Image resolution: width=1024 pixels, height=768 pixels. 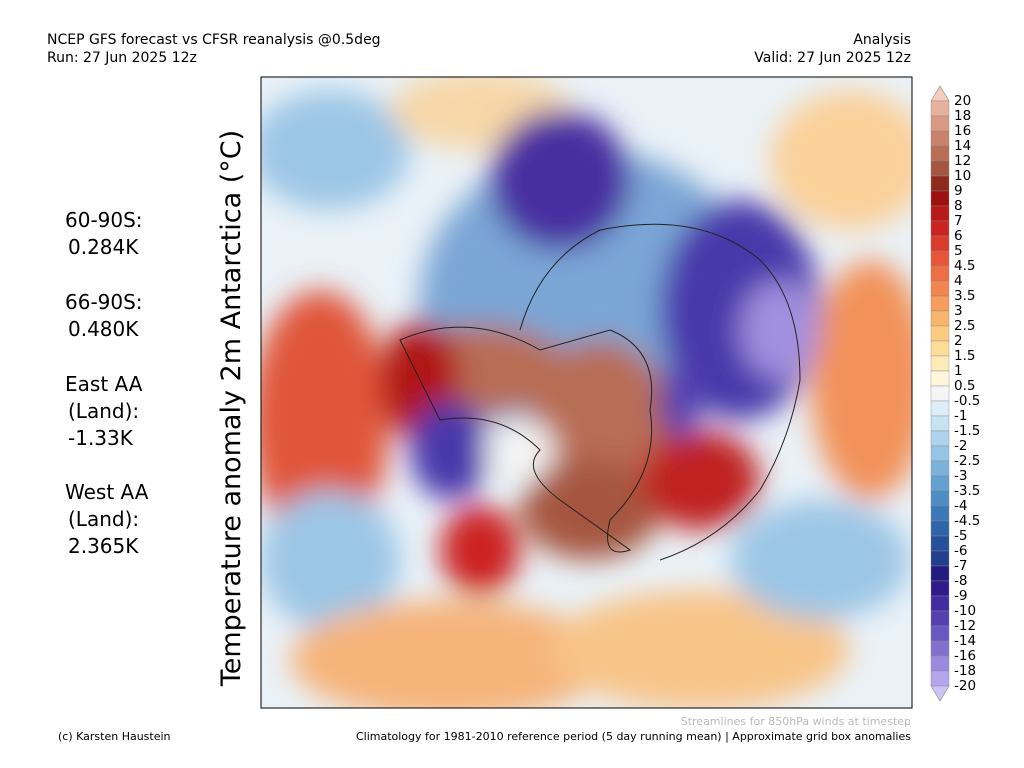 What do you see at coordinates (940, 693) in the screenshot?
I see `colorbar-arrow-bottom` at bounding box center [940, 693].